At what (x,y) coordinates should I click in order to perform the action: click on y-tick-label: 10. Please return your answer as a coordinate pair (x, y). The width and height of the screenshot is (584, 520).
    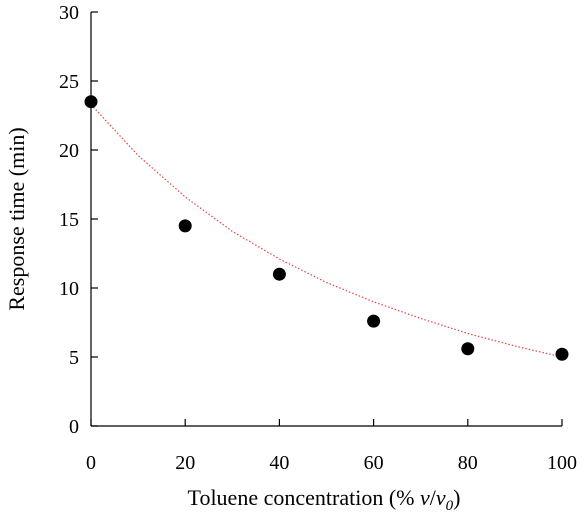
    Looking at the image, I should click on (69, 289).